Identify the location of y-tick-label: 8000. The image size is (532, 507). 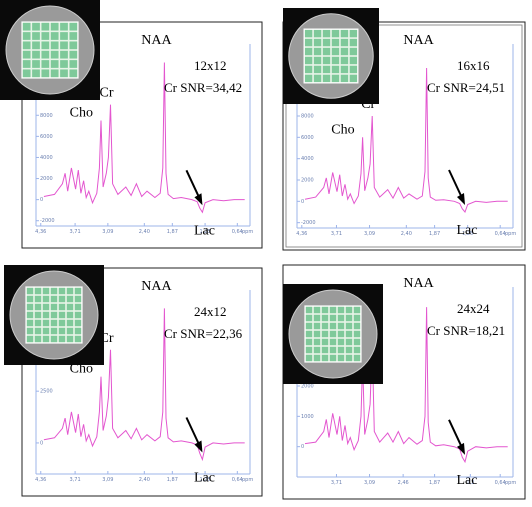
(307, 117).